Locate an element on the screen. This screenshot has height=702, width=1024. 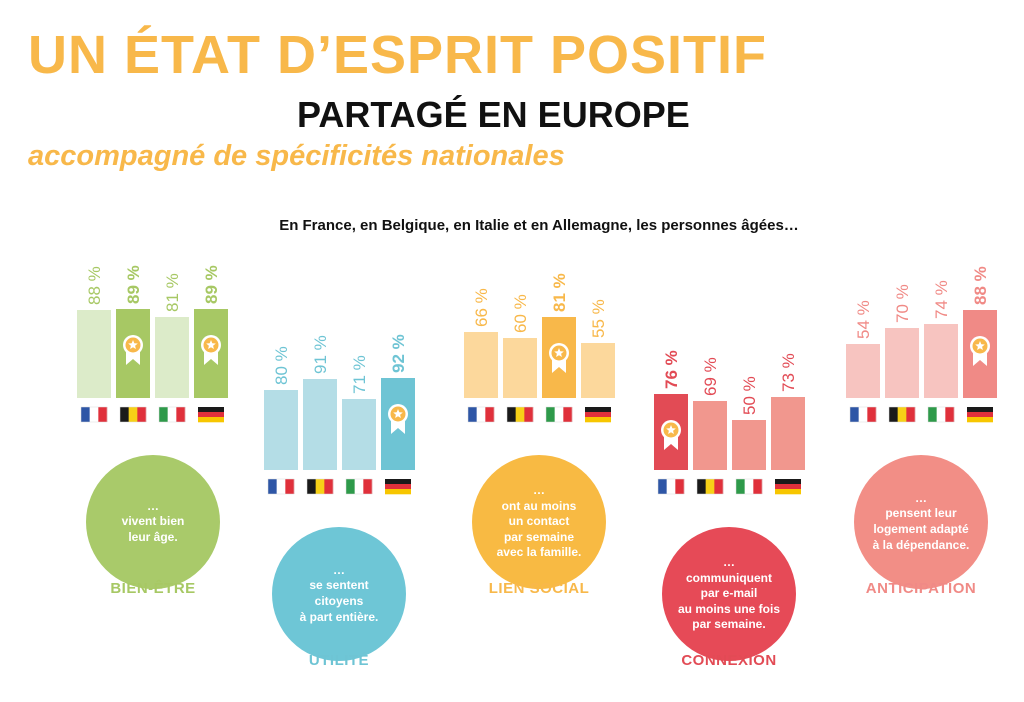
value-label-connexion-italie: 50 % is located at coordinates (749, 395).